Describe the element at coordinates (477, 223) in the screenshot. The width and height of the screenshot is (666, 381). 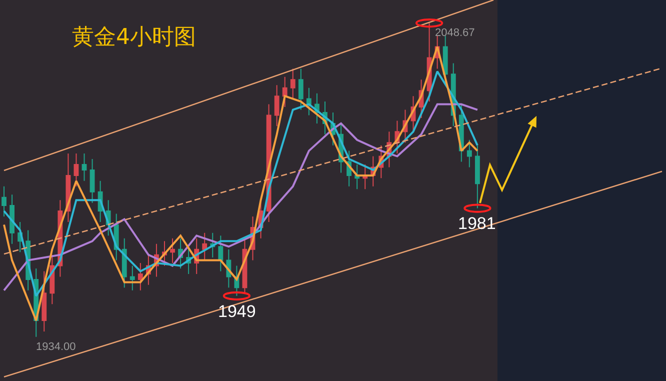
I see `annotation: 1981` at that location.